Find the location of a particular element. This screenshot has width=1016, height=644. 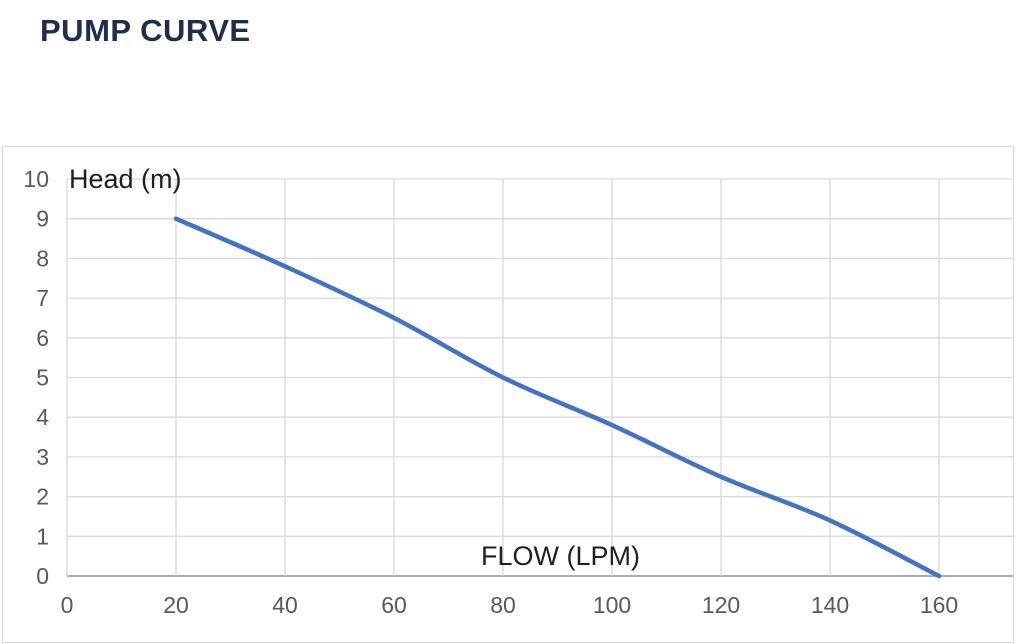

x-tick-label: 140 is located at coordinates (830, 605).